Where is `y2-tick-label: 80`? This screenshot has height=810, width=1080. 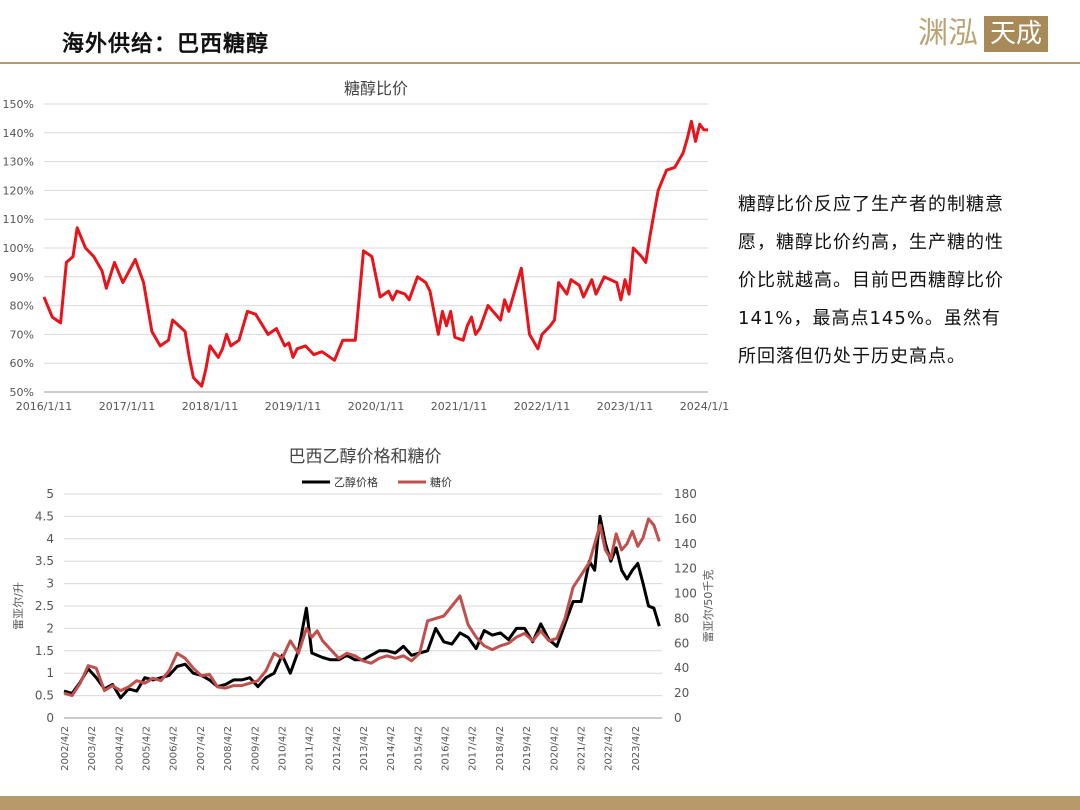 y2-tick-label: 80 is located at coordinates (681, 618).